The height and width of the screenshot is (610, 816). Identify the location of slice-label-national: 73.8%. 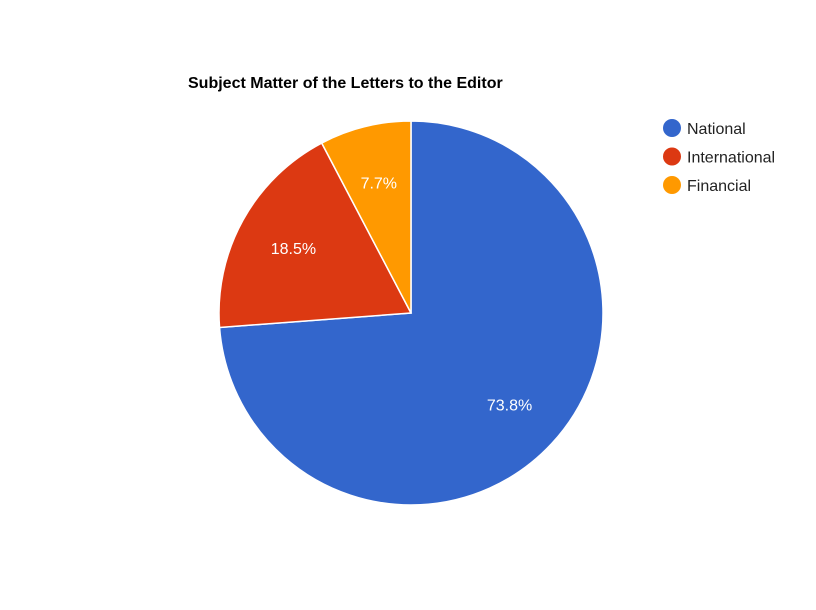
(509, 405).